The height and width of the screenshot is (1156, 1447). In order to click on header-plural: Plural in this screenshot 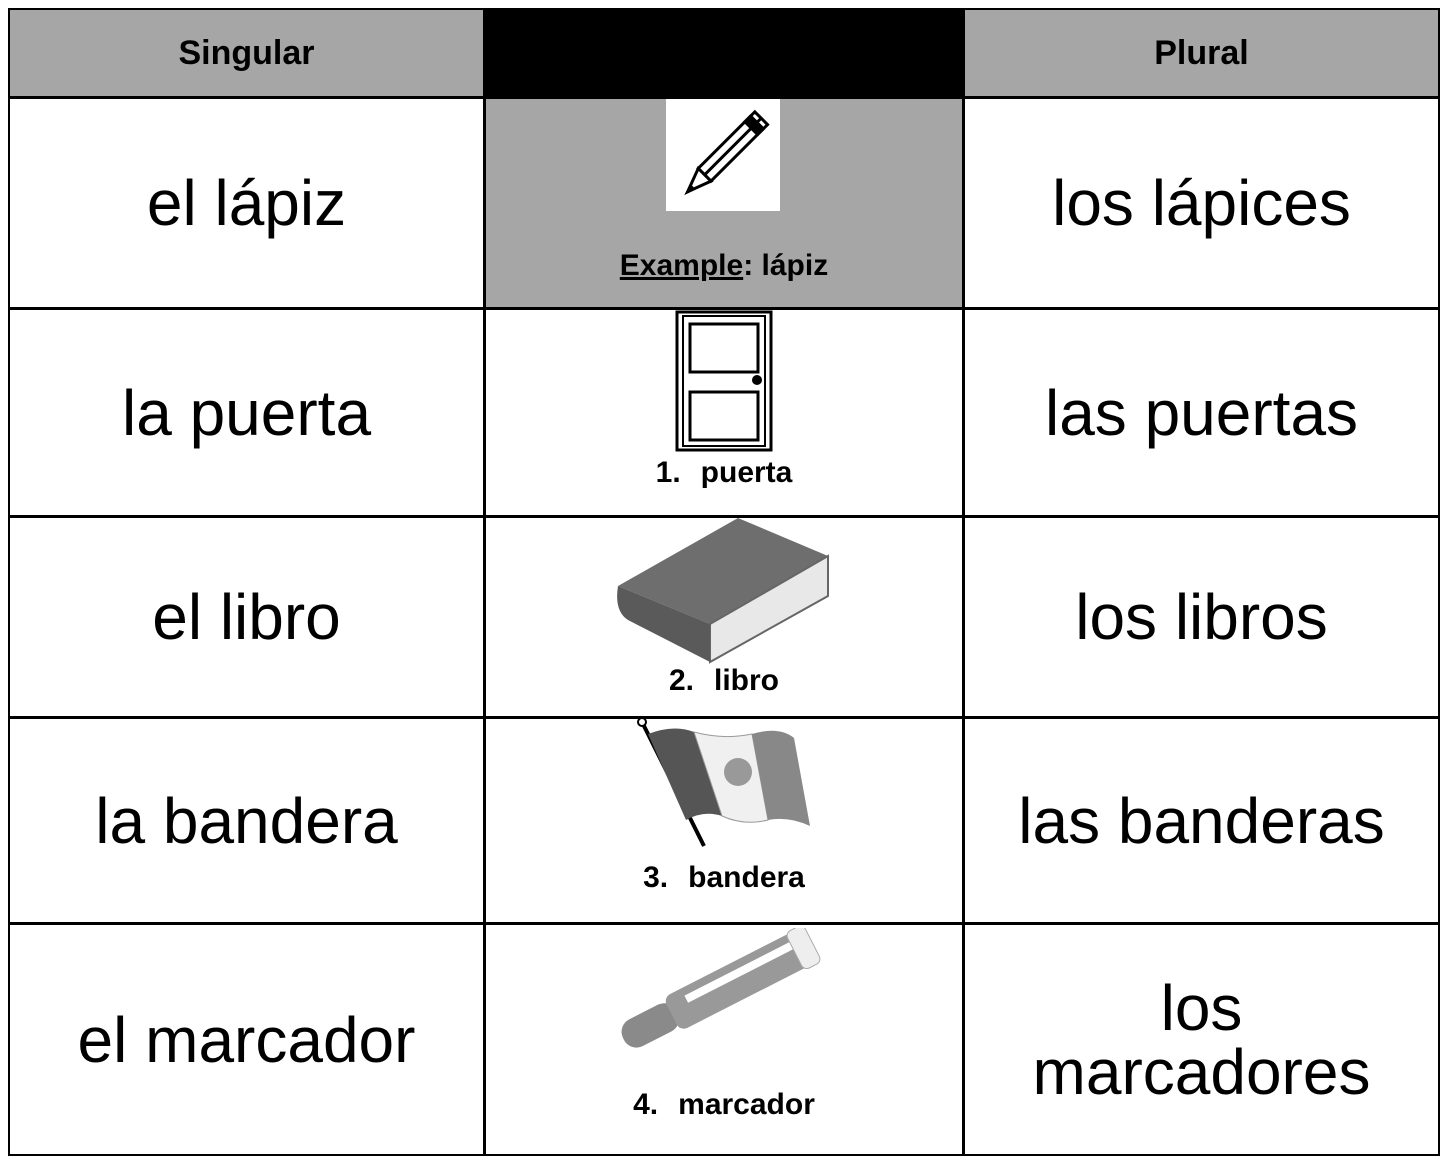, I will do `click(1201, 53)`.